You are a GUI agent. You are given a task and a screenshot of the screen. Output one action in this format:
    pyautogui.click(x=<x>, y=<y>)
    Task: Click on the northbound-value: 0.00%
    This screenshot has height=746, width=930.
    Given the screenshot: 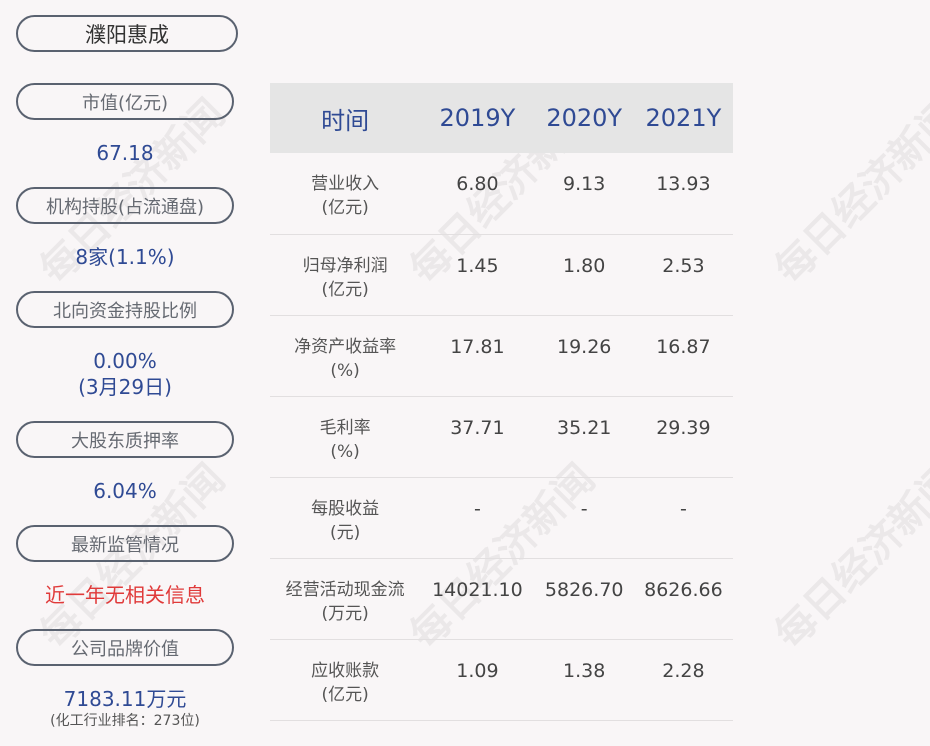 What is the action you would take?
    pyautogui.click(x=125, y=361)
    